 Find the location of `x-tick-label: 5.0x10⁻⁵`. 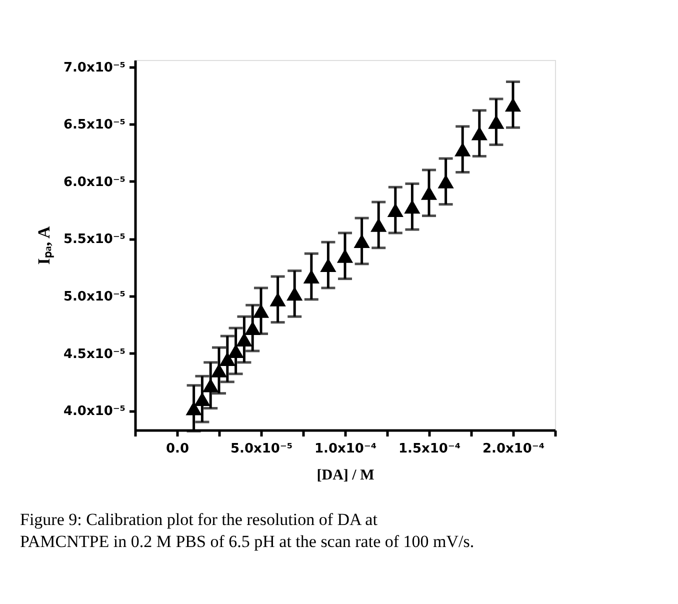

x-tick-label: 5.0x10⁻⁵ is located at coordinates (261, 449).